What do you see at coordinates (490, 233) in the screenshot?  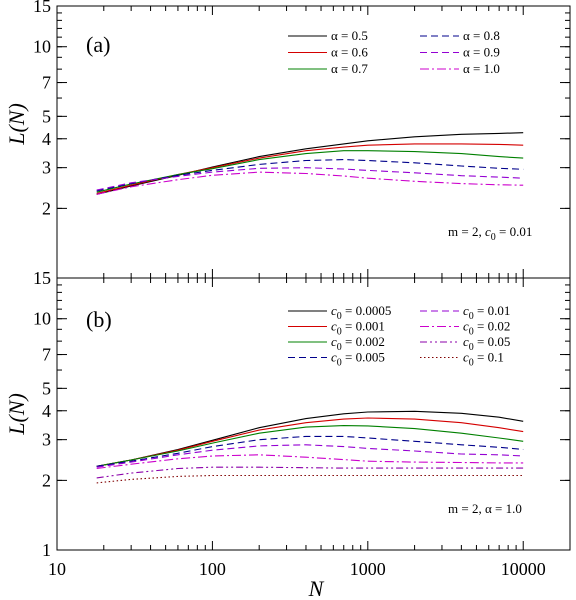 I see `parameter-annotation: m = 2, c0 = 0.01` at bounding box center [490, 233].